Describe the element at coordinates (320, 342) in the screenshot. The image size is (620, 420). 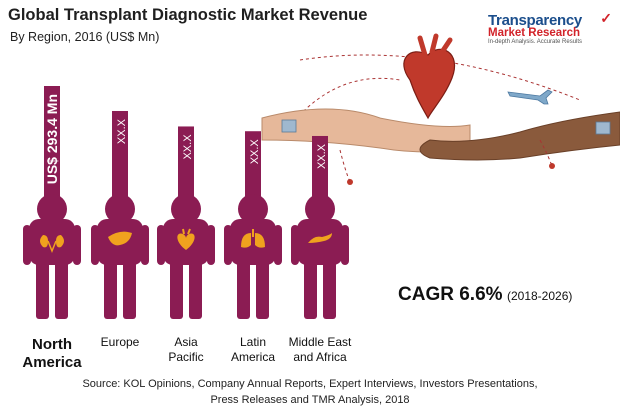
I see `category-label: Middle East` at that location.